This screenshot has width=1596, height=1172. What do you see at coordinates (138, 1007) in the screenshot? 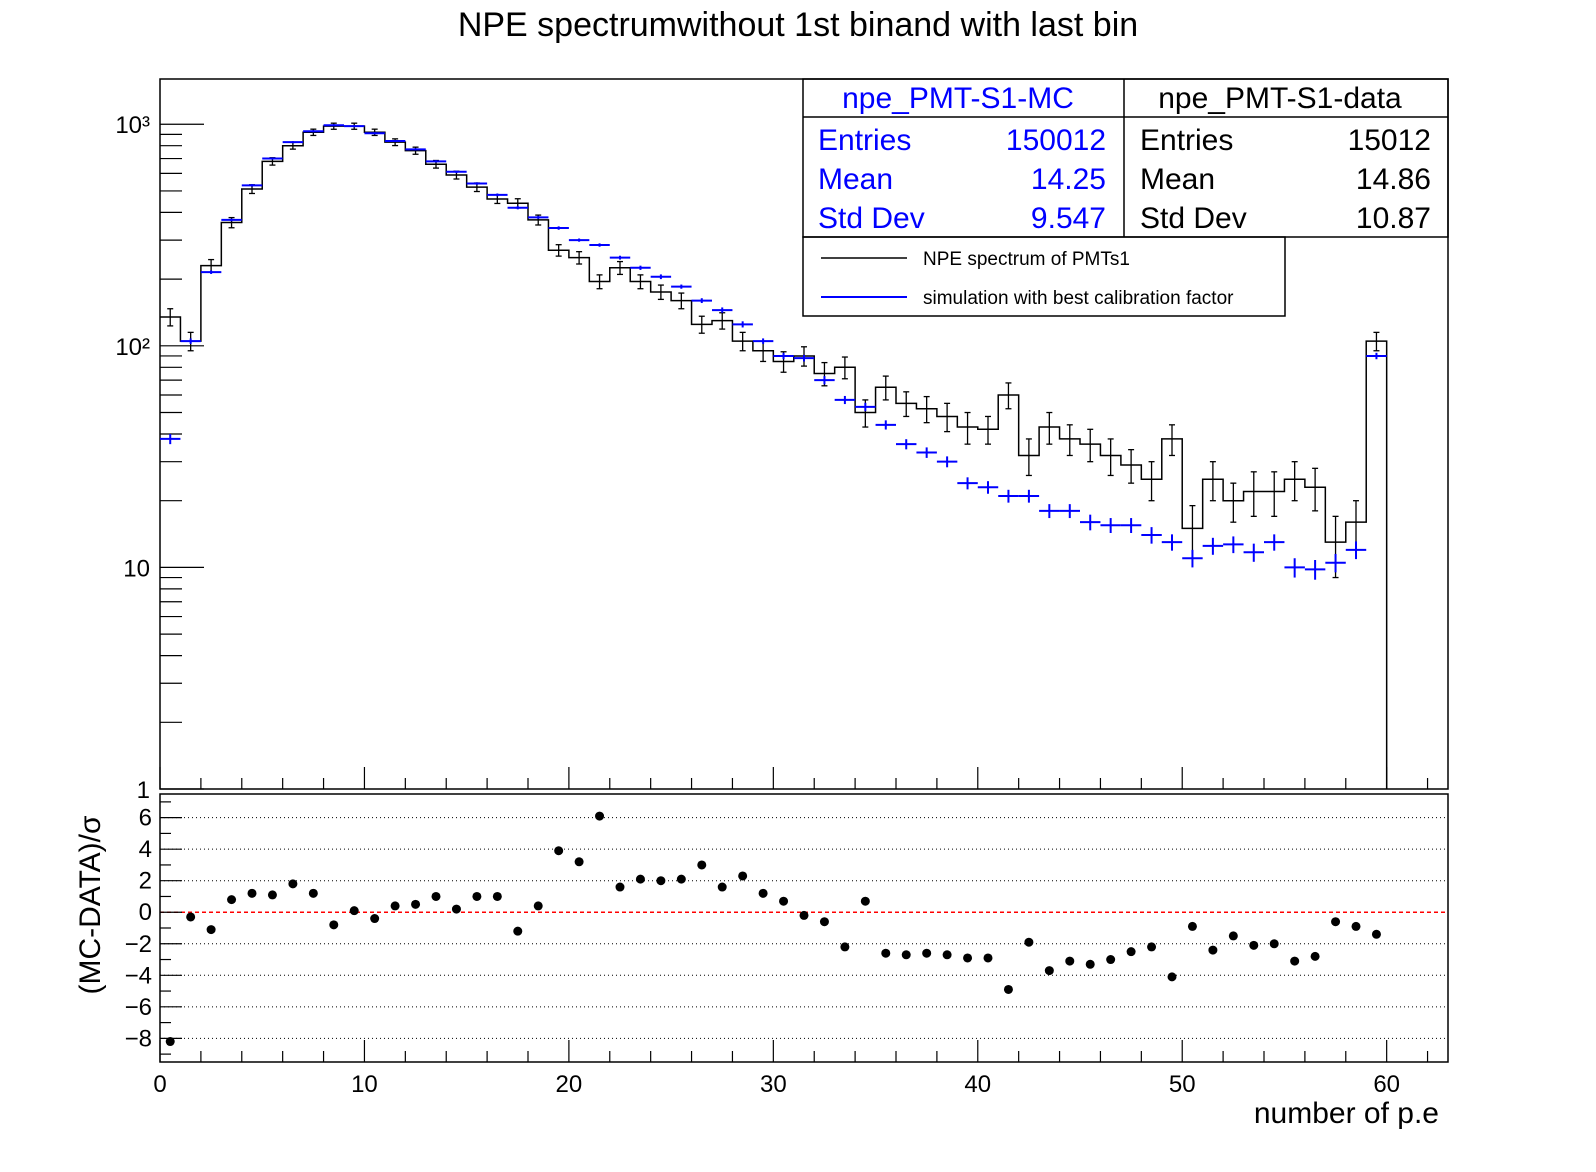
I see `y-tick-label: −6` at bounding box center [138, 1007].